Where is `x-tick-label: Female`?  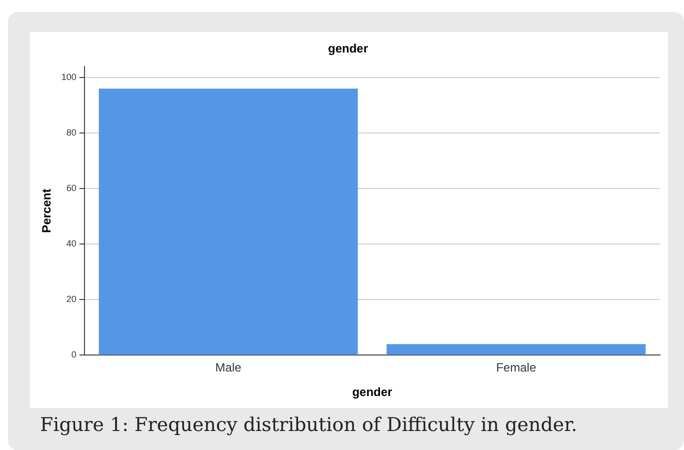
x-tick-label: Female is located at coordinates (516, 367).